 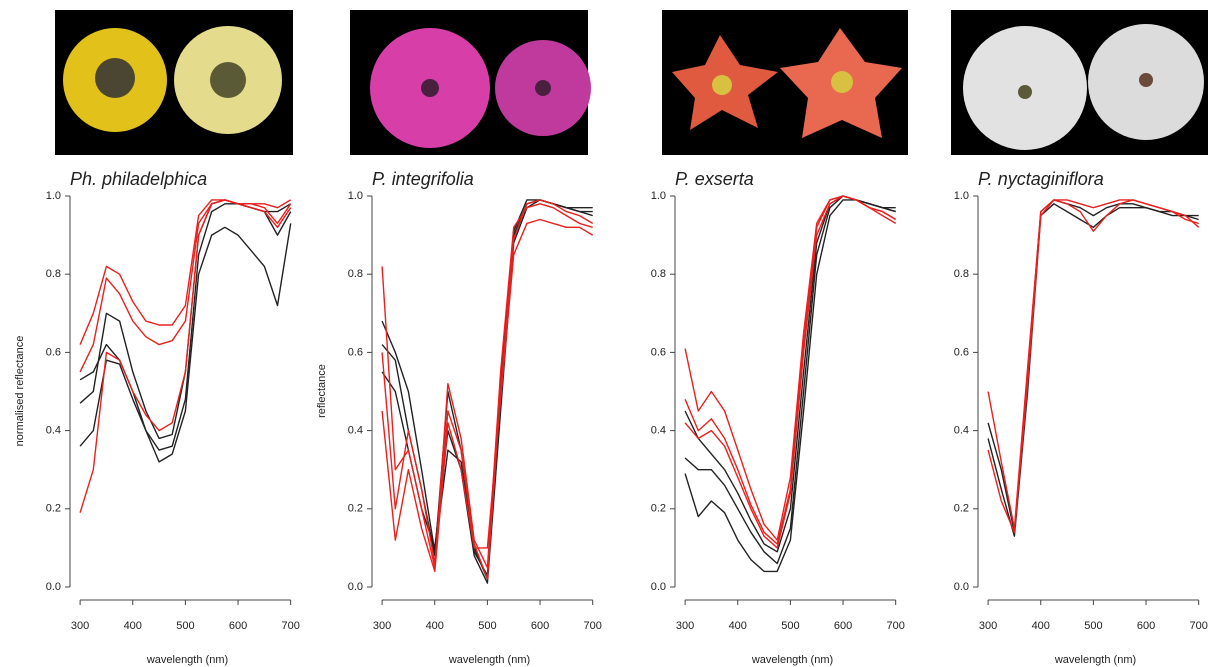 I want to click on chart-title: P. nyctaginiflora, so click(x=1041, y=179).